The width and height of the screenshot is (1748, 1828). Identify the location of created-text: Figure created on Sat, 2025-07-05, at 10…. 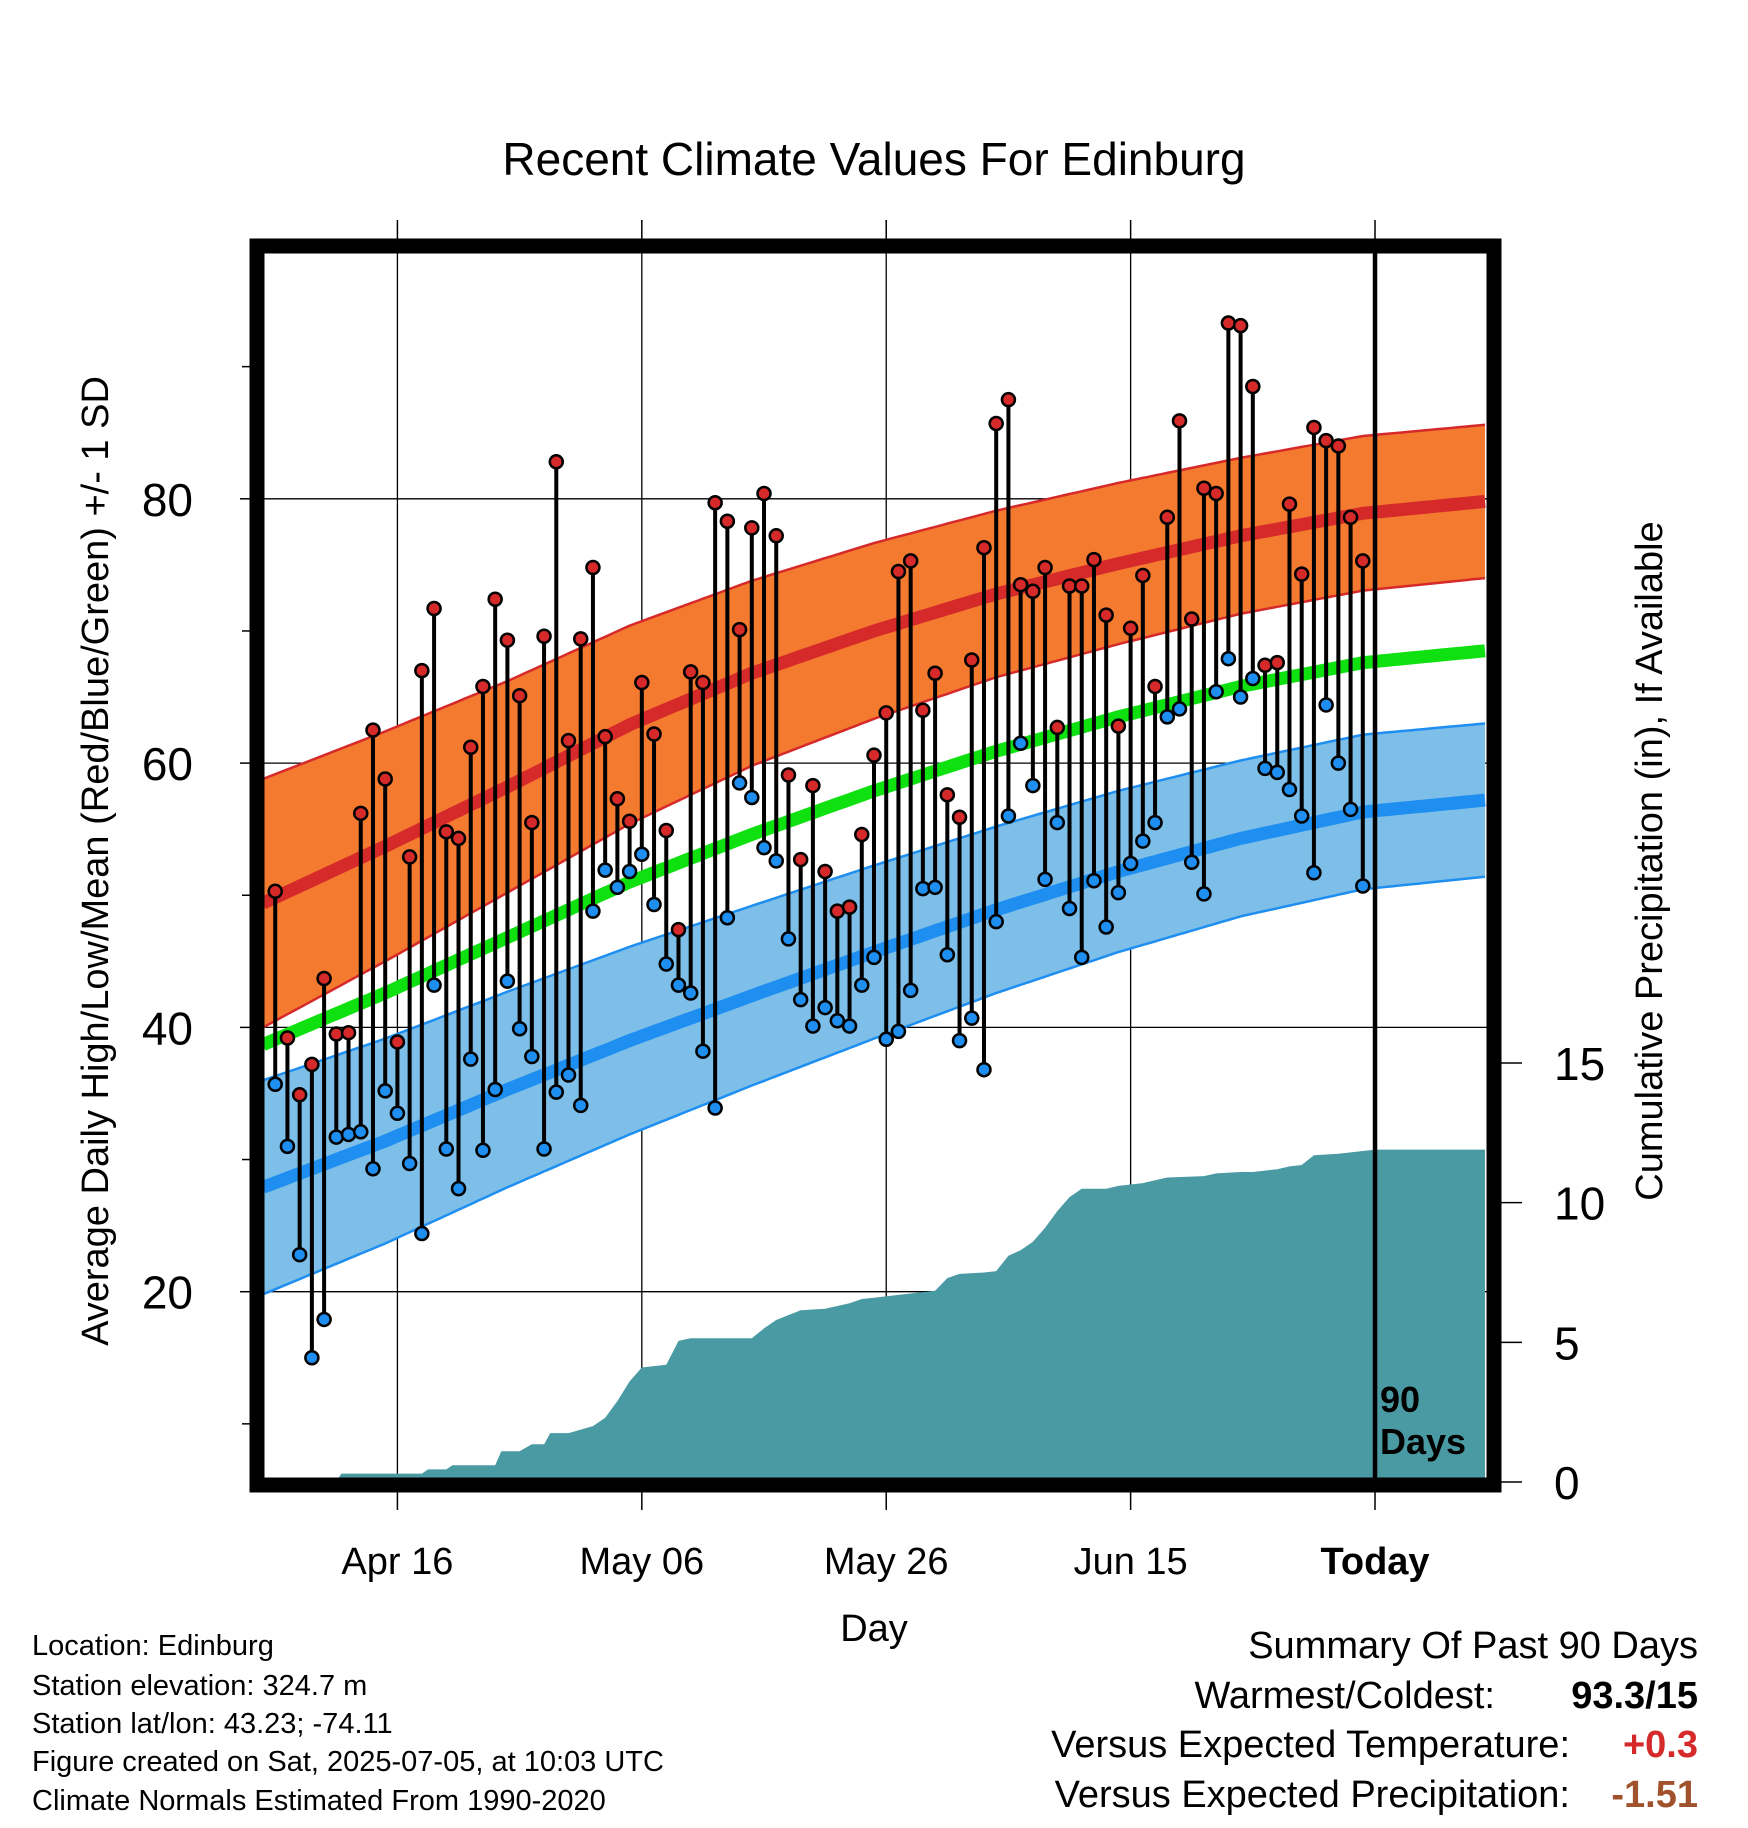
(348, 1762).